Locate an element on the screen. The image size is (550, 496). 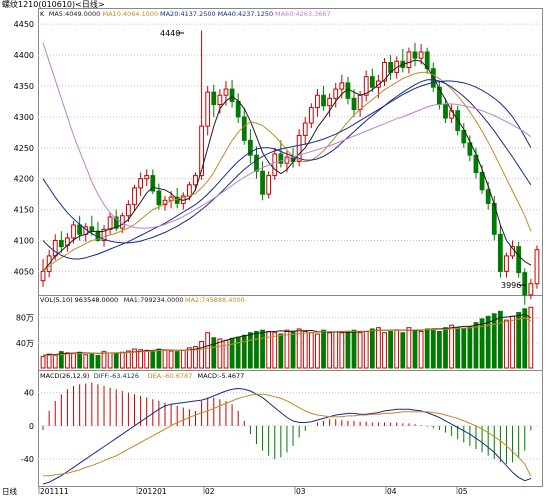
x-tick-label: 03 is located at coordinates (301, 491).